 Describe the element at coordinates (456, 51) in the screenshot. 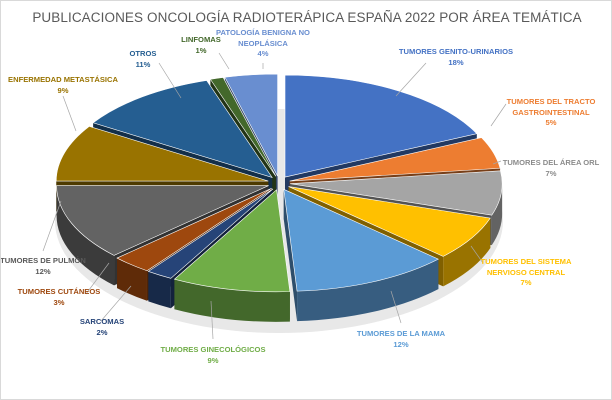

I see `data-label-name: TUMORES GENITO-URINARIOS` at that location.